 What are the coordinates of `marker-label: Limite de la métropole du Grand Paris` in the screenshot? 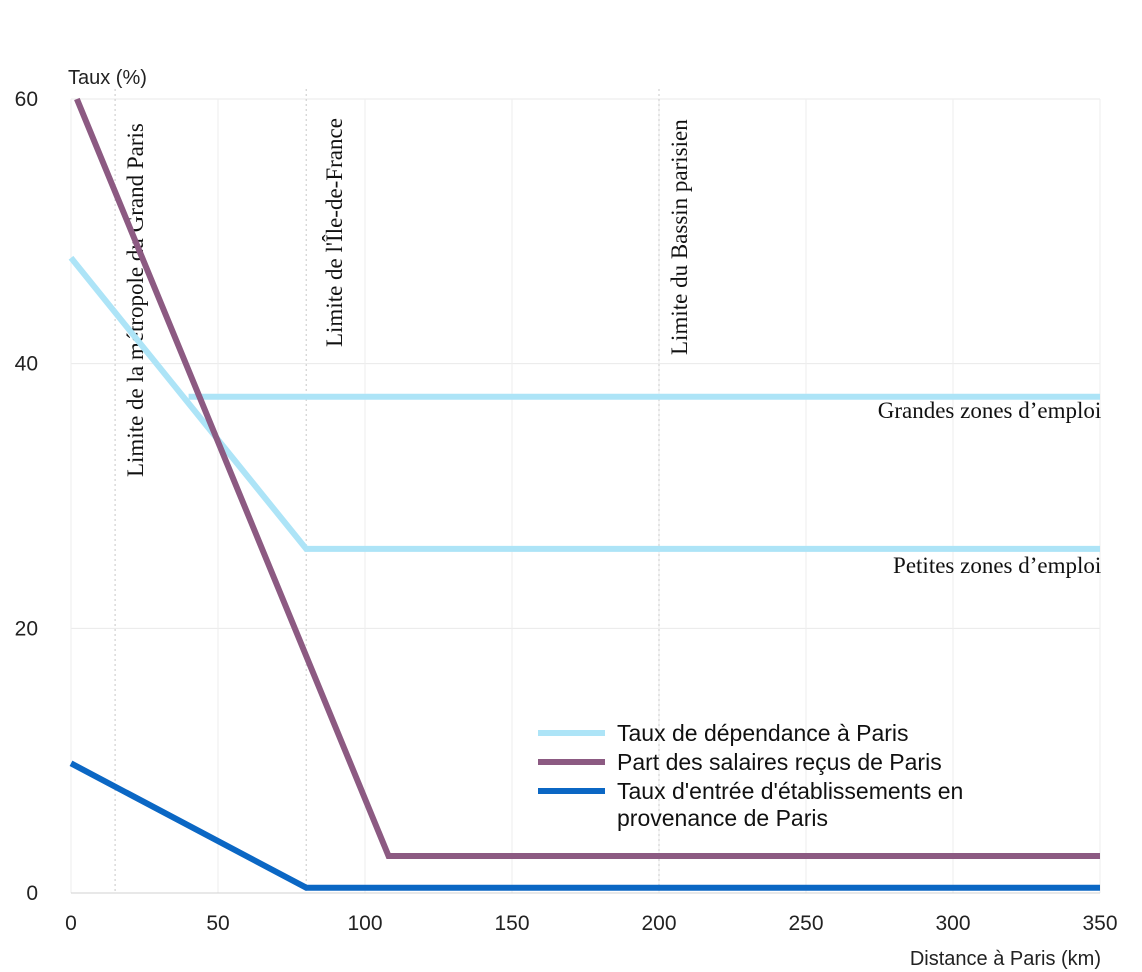 It's located at (135, 300).